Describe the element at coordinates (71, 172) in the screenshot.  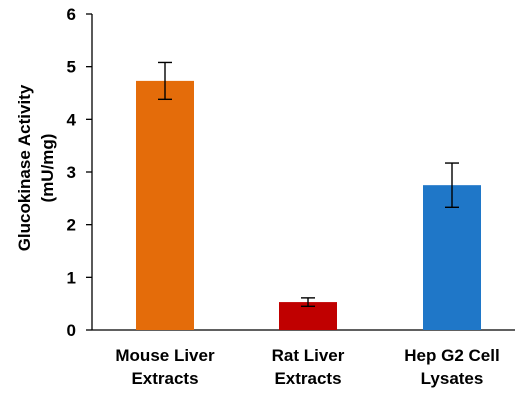
I see `y-tick-label: 3` at that location.